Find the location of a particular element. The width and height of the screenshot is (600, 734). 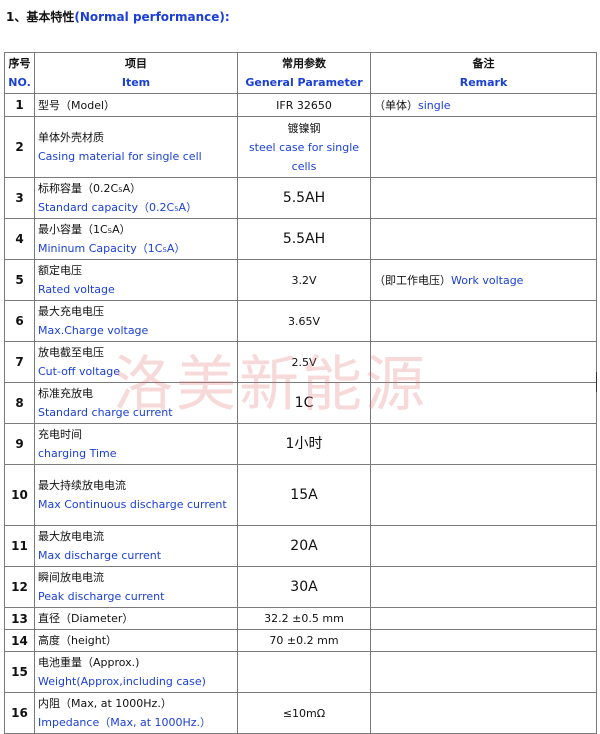

row-item: 额定电压 Rated voltage is located at coordinates (136, 280).